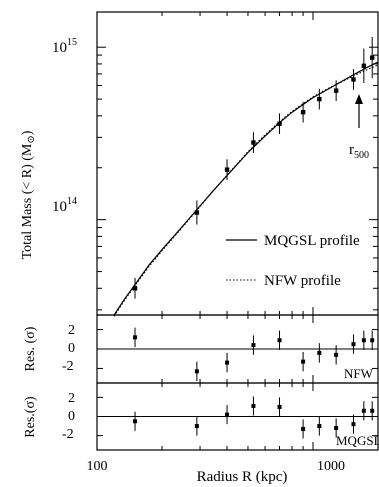  Describe the element at coordinates (97, 466) in the screenshot. I see `xtick-label-100: 100` at that location.